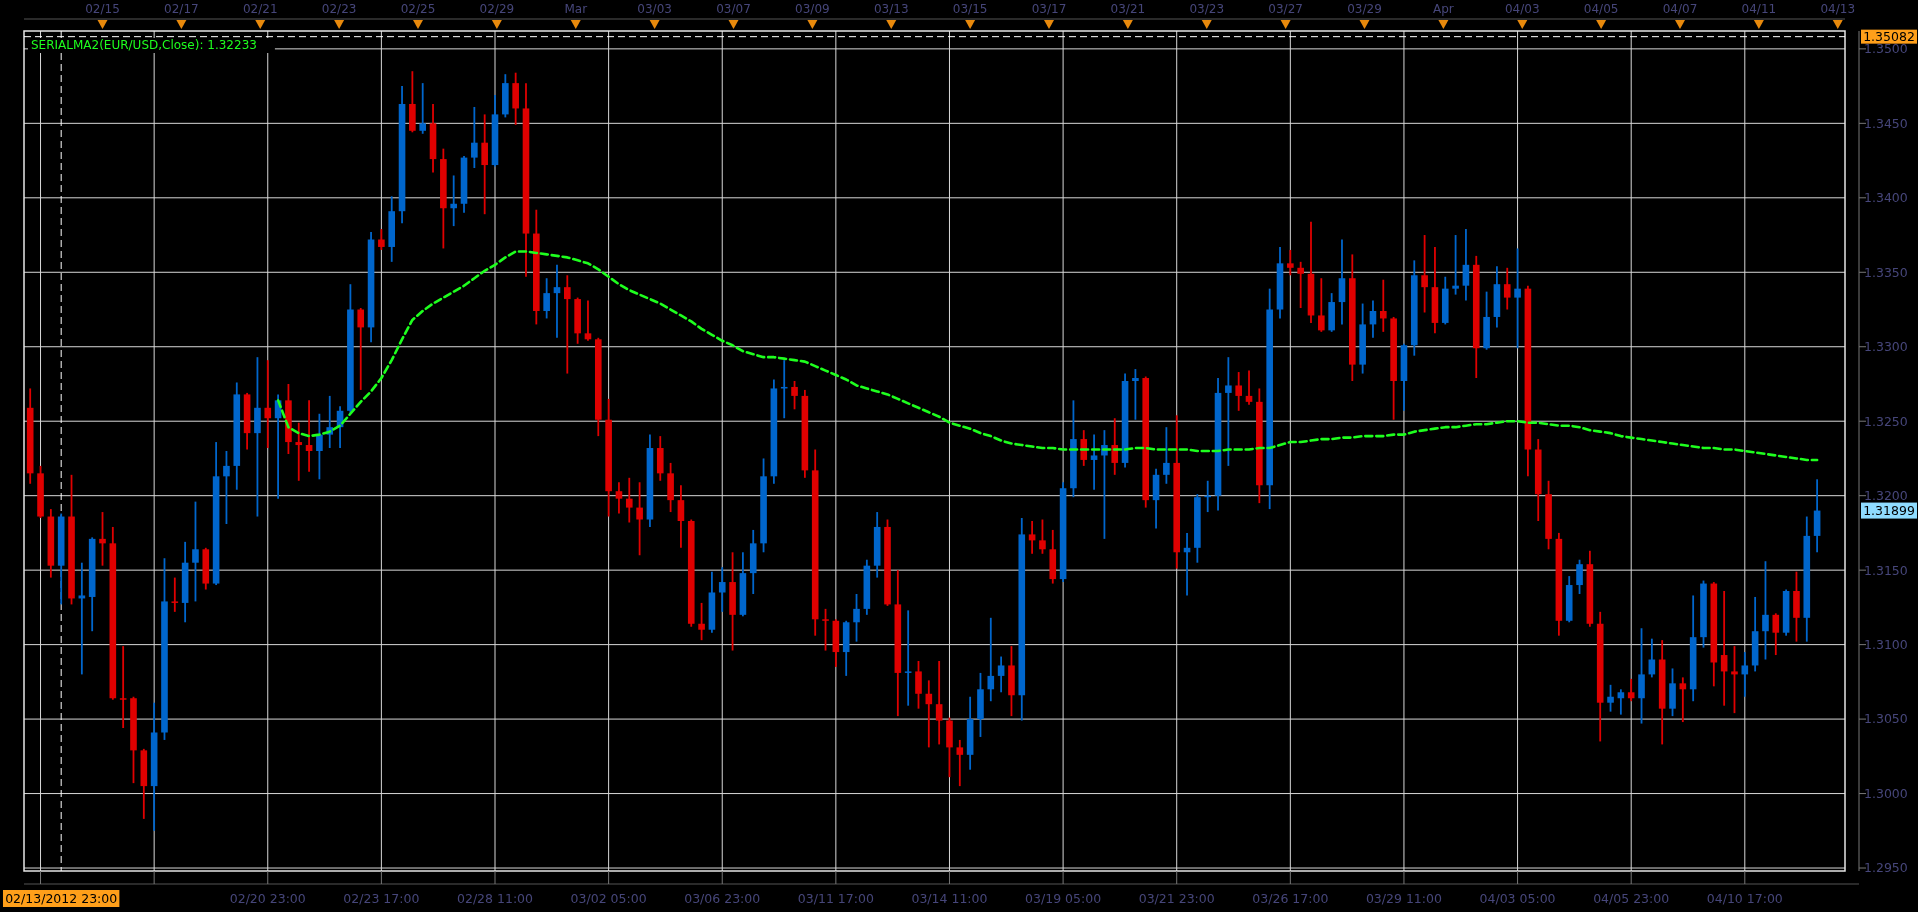  I want to click on text: 02/29, so click(497, 9).